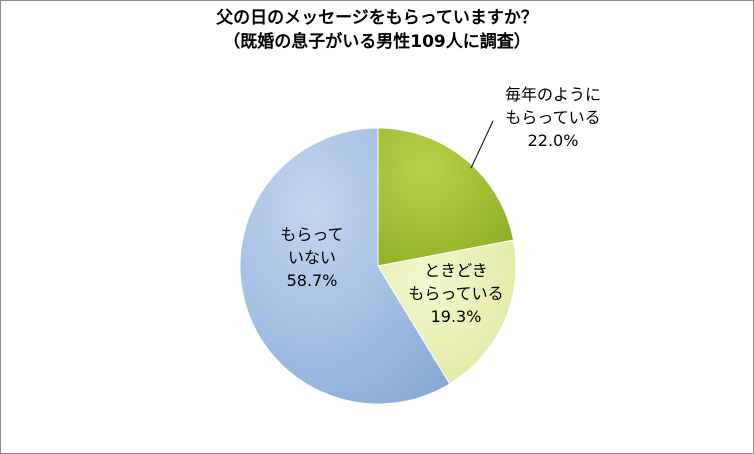 The image size is (754, 454). What do you see at coordinates (552, 117) in the screenshot?
I see `slice-category-label-0: もらっている` at bounding box center [552, 117].